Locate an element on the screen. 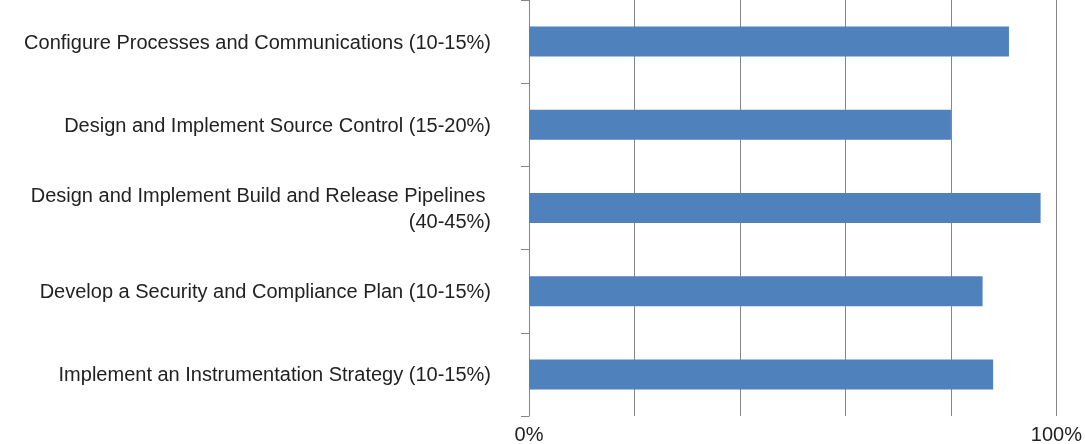 This screenshot has height=444, width=1085. y-tick-label: Design and Implement Source Control (15-20%) is located at coordinates (277, 124).